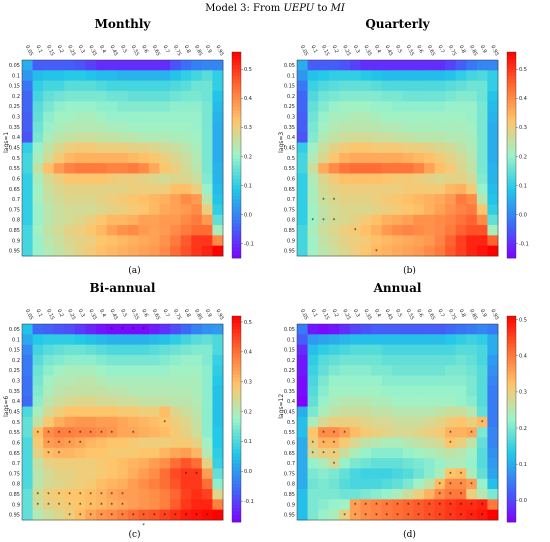 This screenshot has width=550, height=542. Describe the element at coordinates (524, 244) in the screenshot. I see `colorbar-tick-label: -0.1` at that location.